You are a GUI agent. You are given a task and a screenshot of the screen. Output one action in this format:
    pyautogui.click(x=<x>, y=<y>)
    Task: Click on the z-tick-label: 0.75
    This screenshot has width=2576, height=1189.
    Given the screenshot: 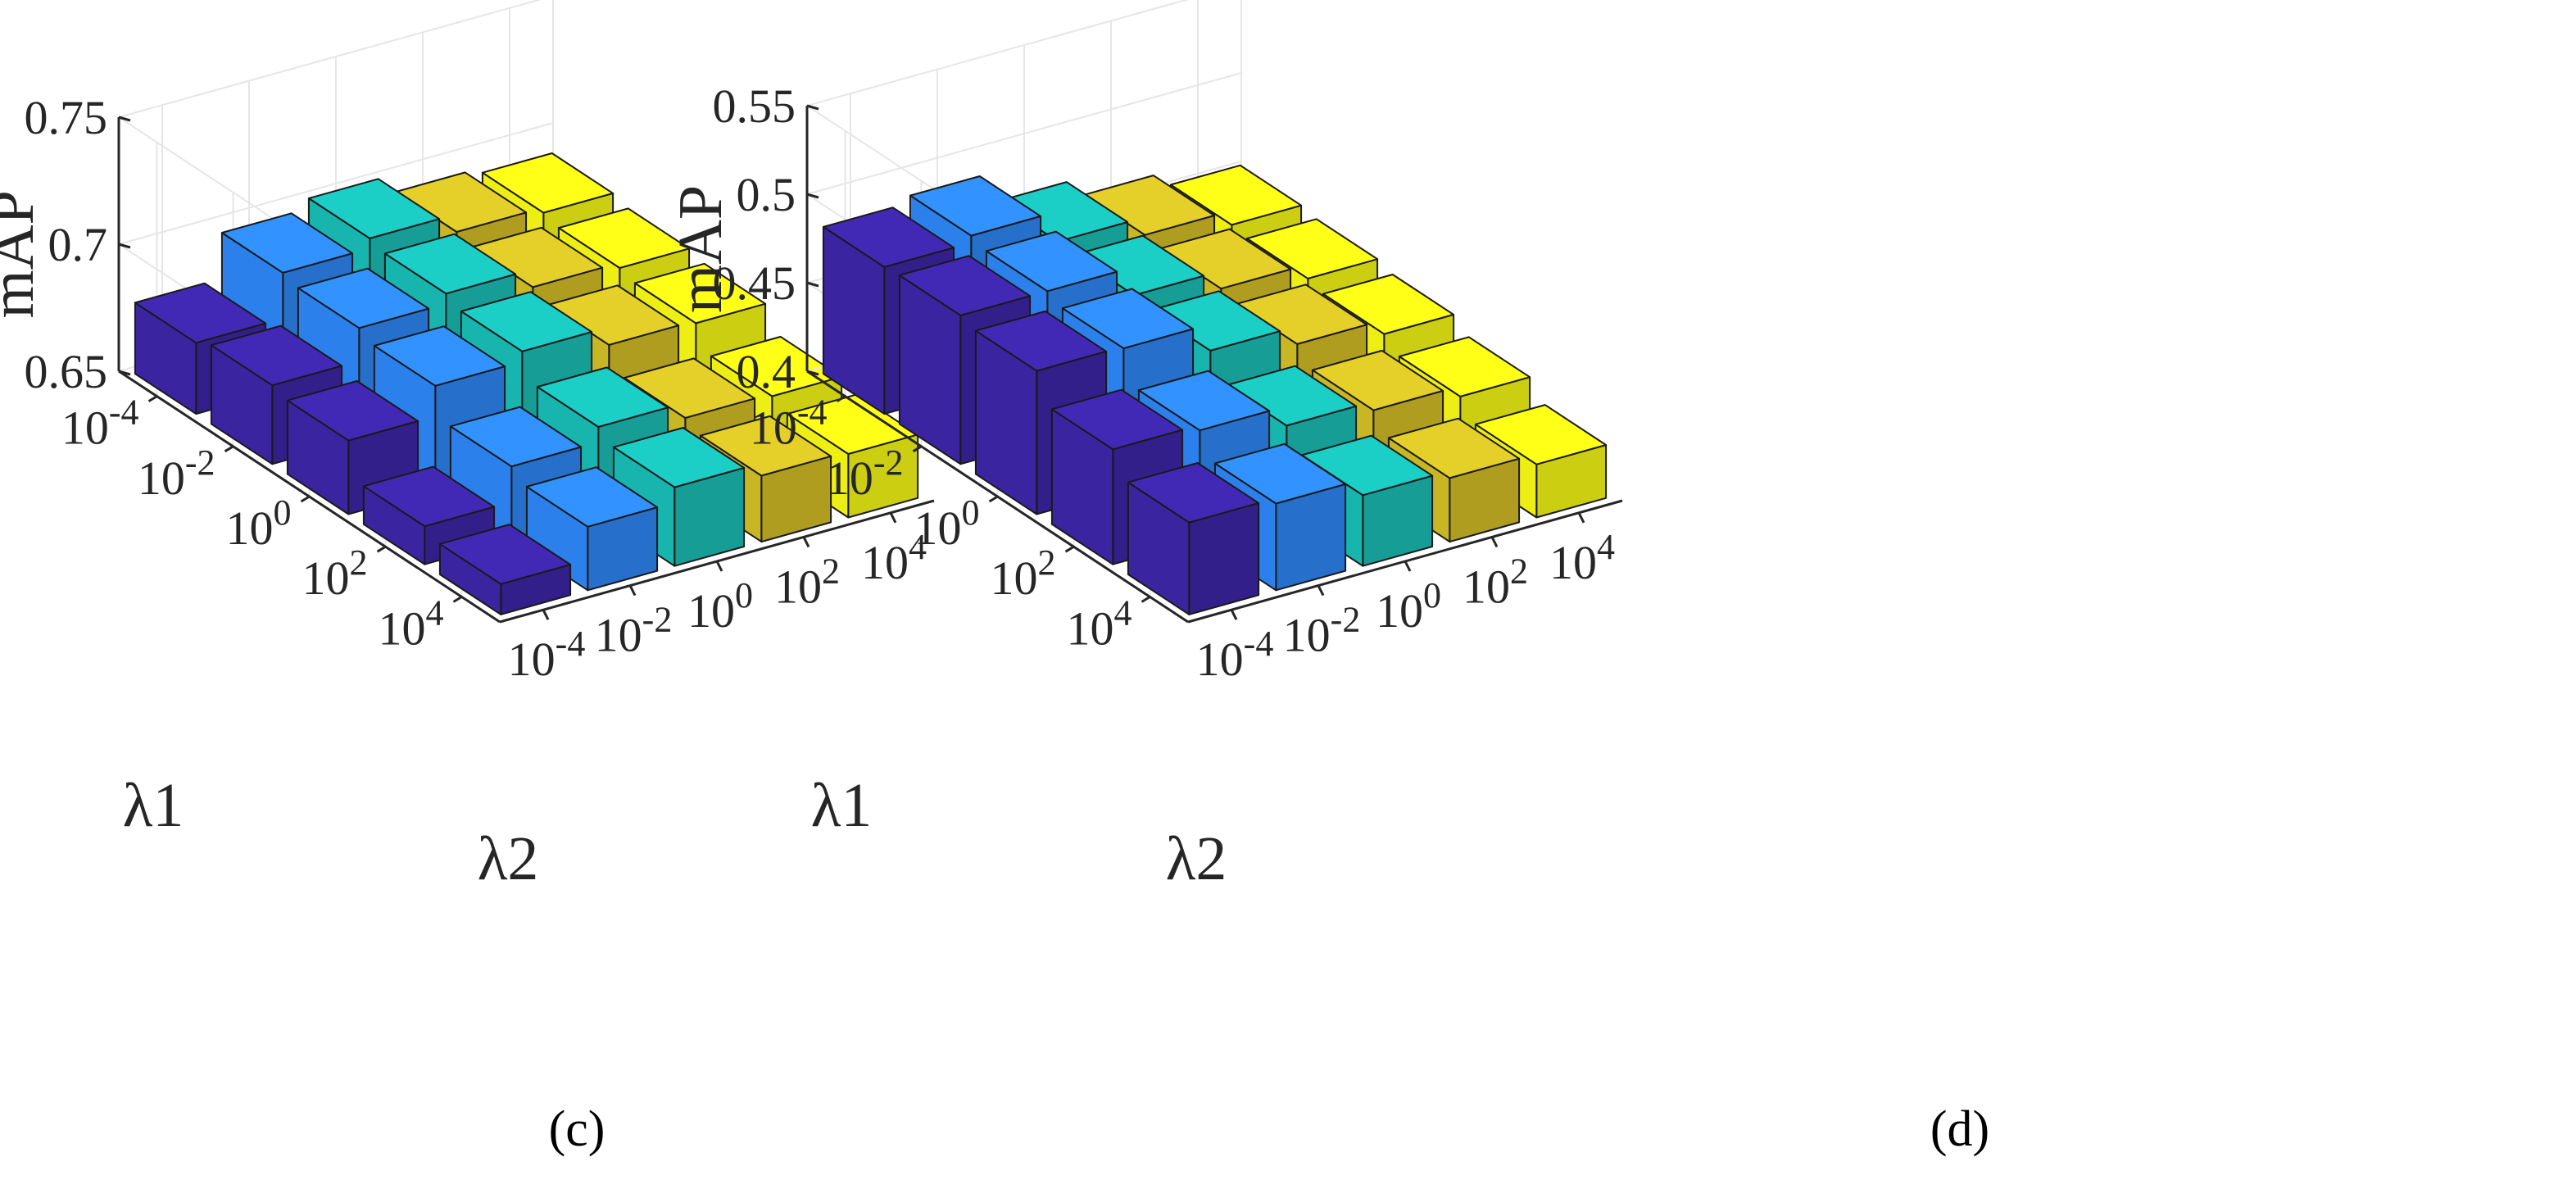 What is the action you would take?
    pyautogui.click(x=66, y=117)
    